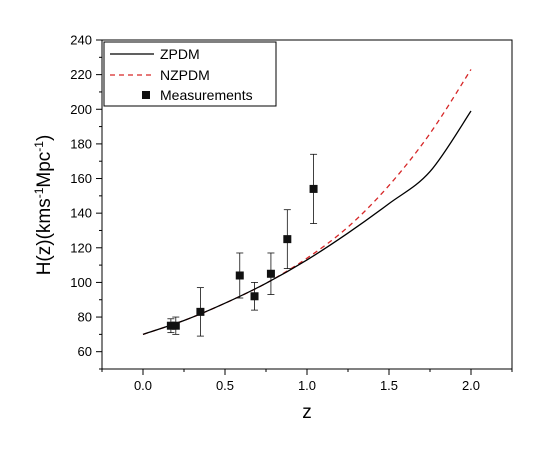  What do you see at coordinates (81, 247) in the screenshot?
I see `y-tick-label: 120` at bounding box center [81, 247].